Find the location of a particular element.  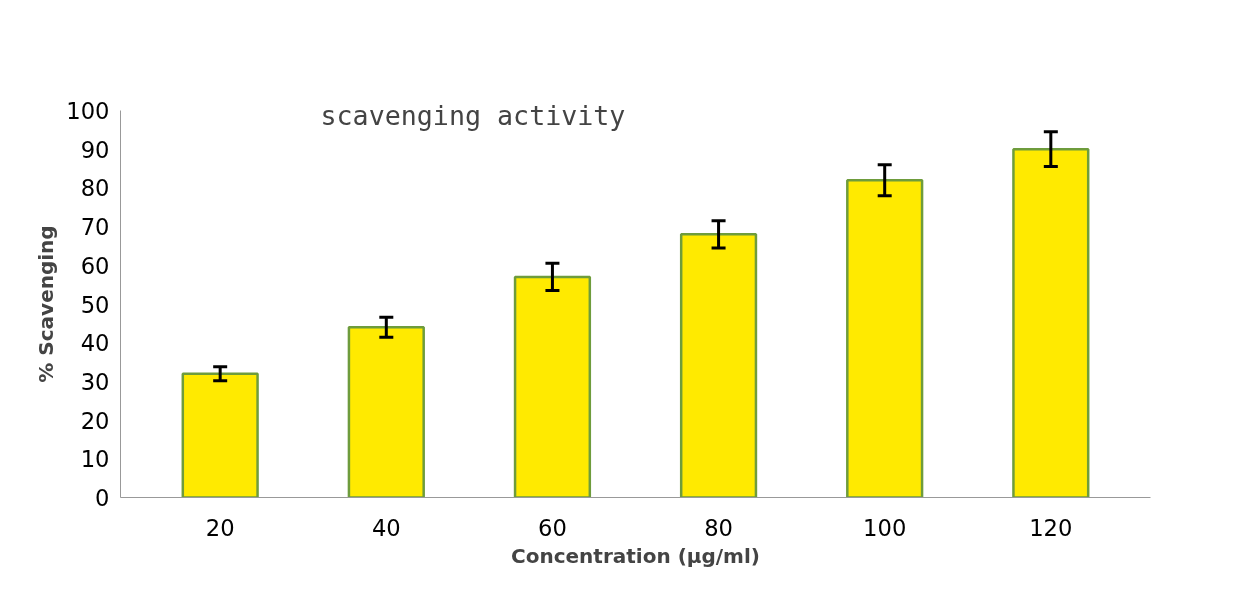

y-tick-label: 80 is located at coordinates (95, 188).